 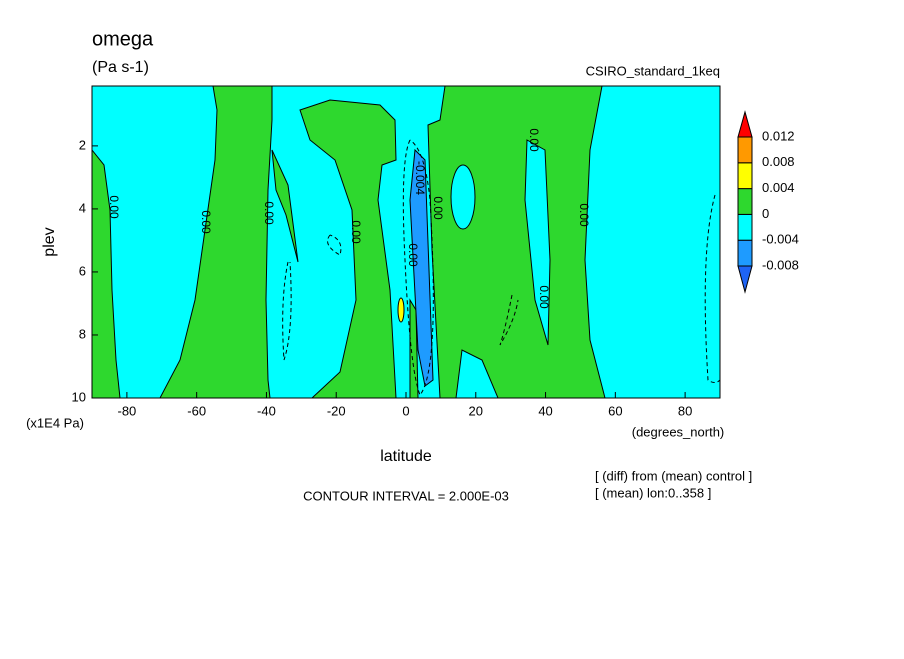 What do you see at coordinates (196, 410) in the screenshot?
I see `x-tick-label: -60` at bounding box center [196, 410].